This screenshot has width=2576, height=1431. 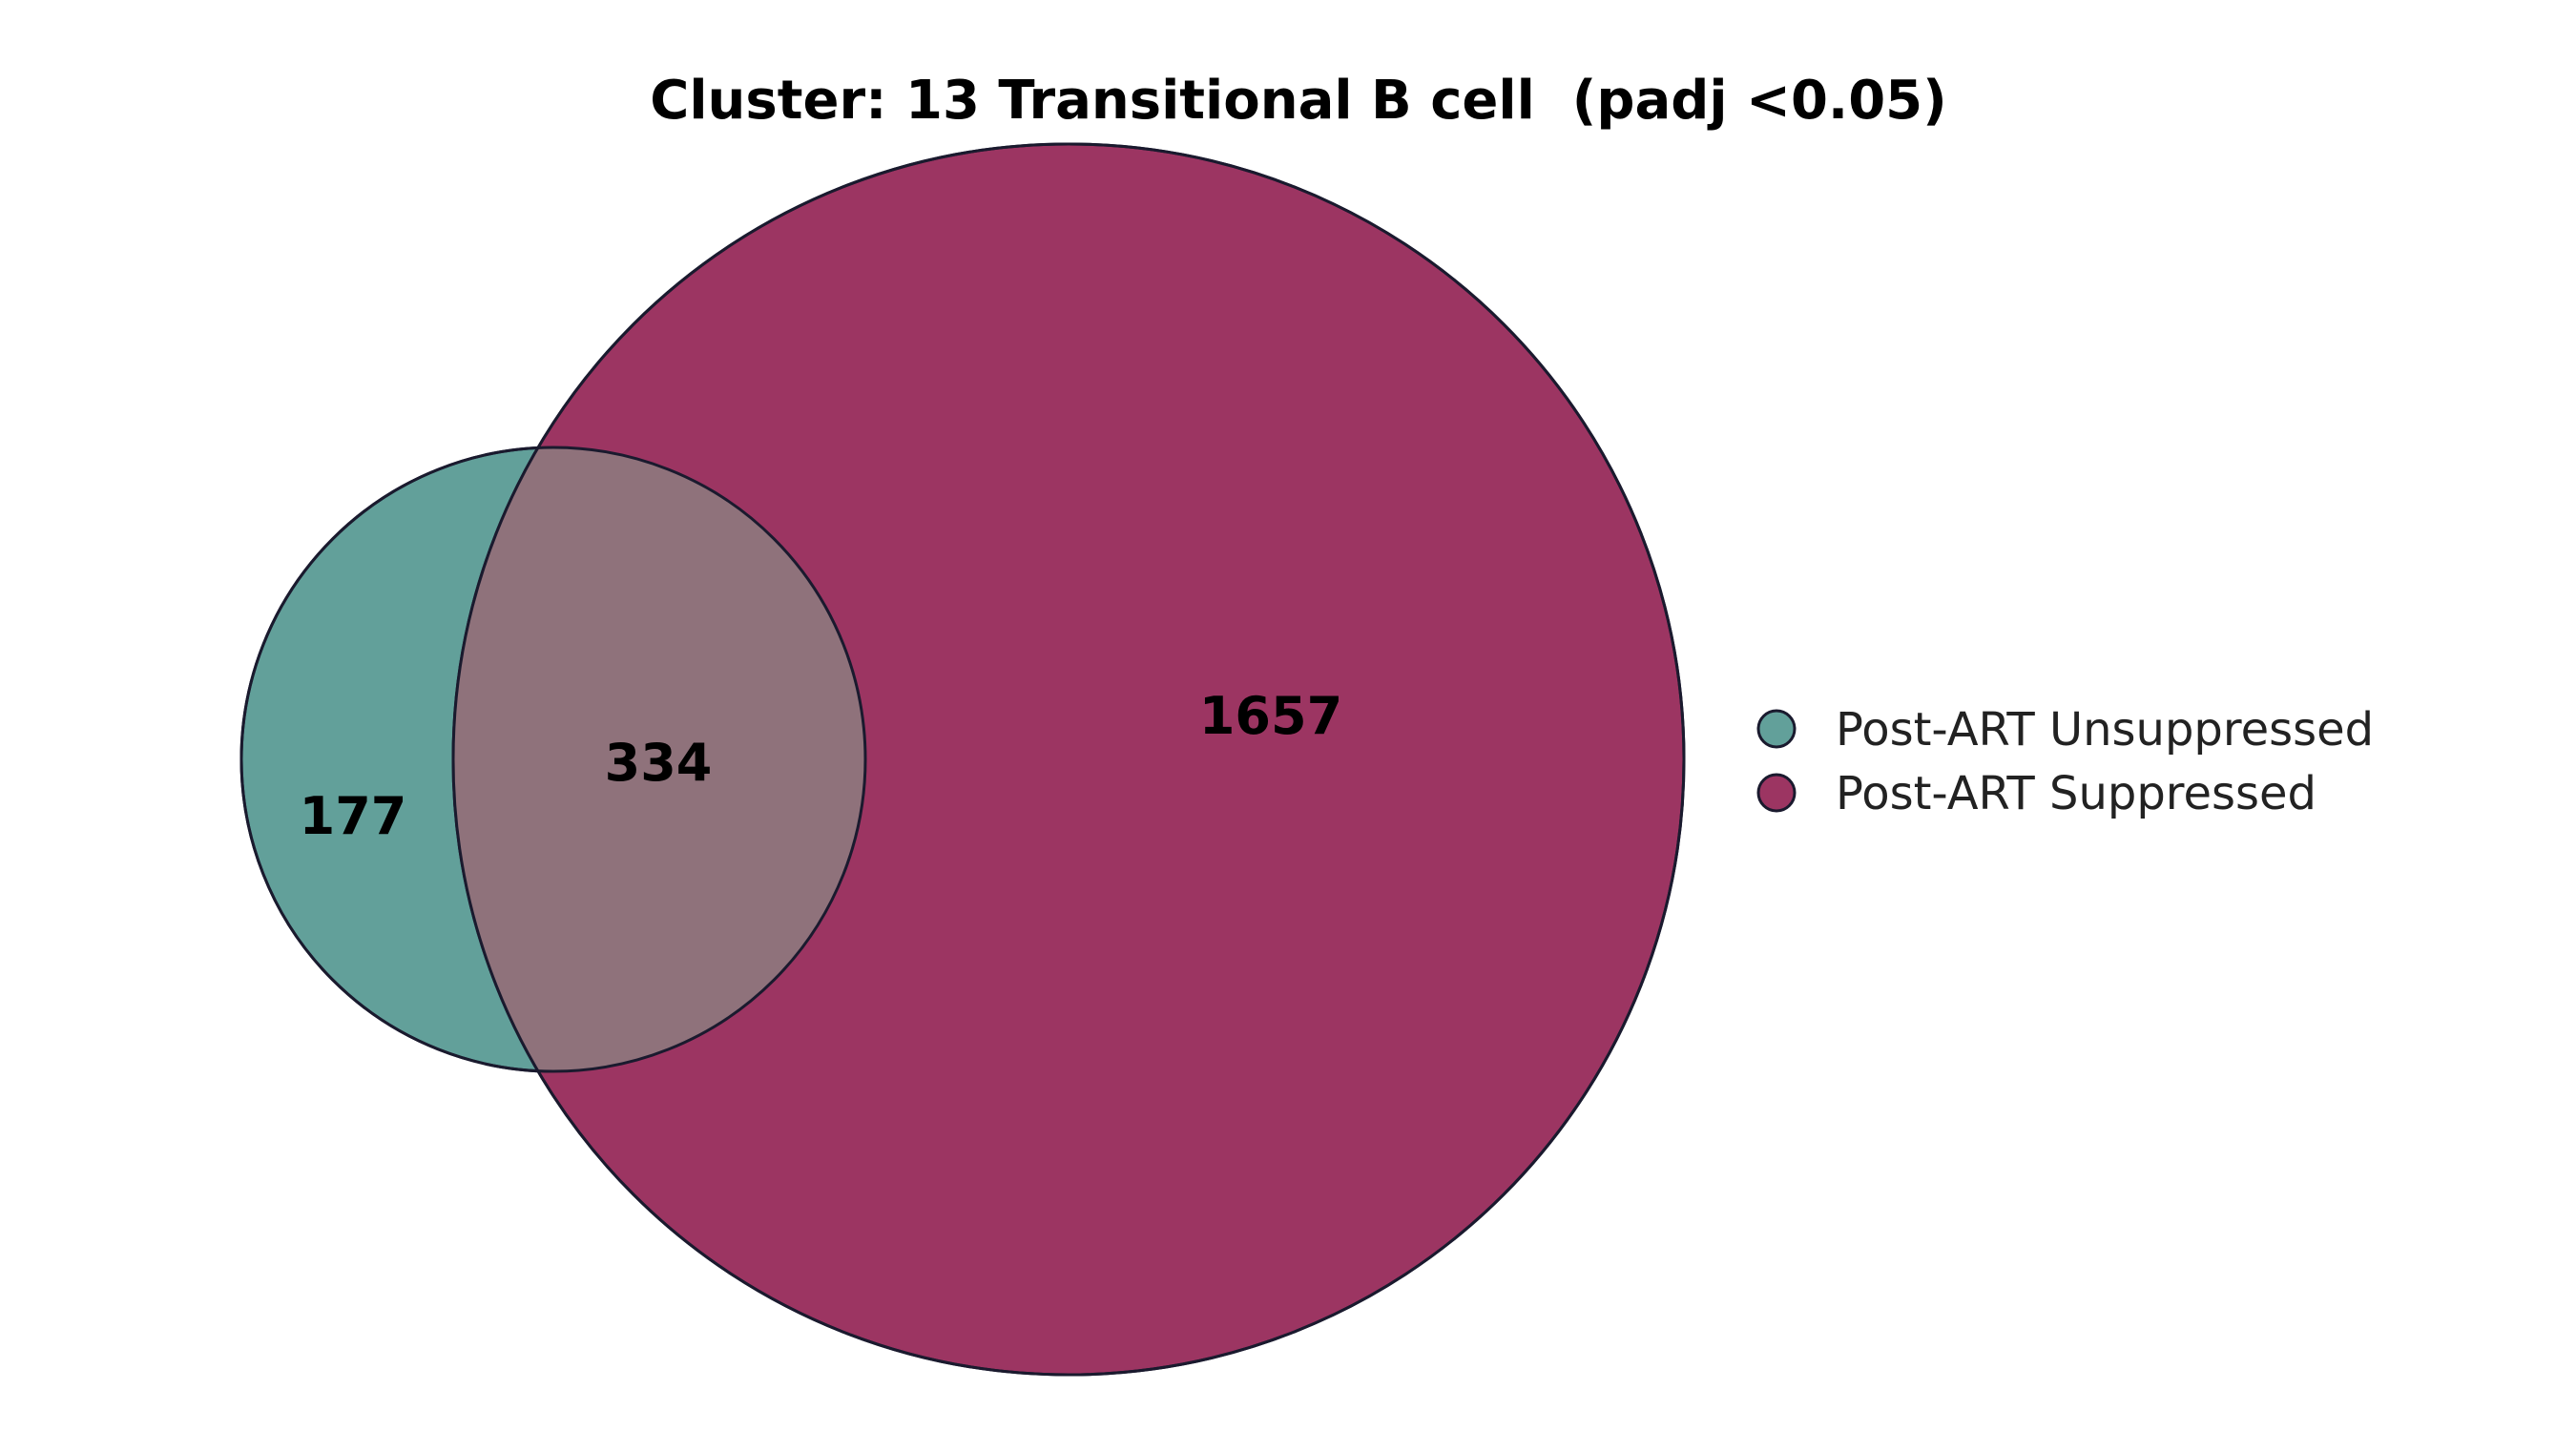 I want to click on legend-item-suppressed: Post-ART Suppressed, so click(x=2036, y=793).